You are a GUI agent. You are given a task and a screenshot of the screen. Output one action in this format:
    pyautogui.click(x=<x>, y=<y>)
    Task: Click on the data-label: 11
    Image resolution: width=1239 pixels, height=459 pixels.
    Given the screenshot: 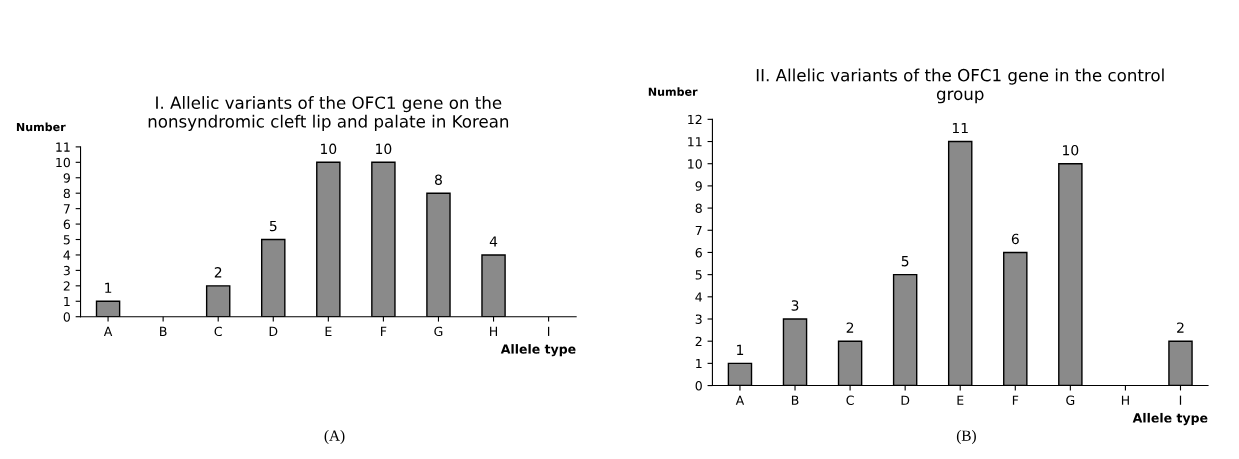 What is the action you would take?
    pyautogui.click(x=960, y=128)
    